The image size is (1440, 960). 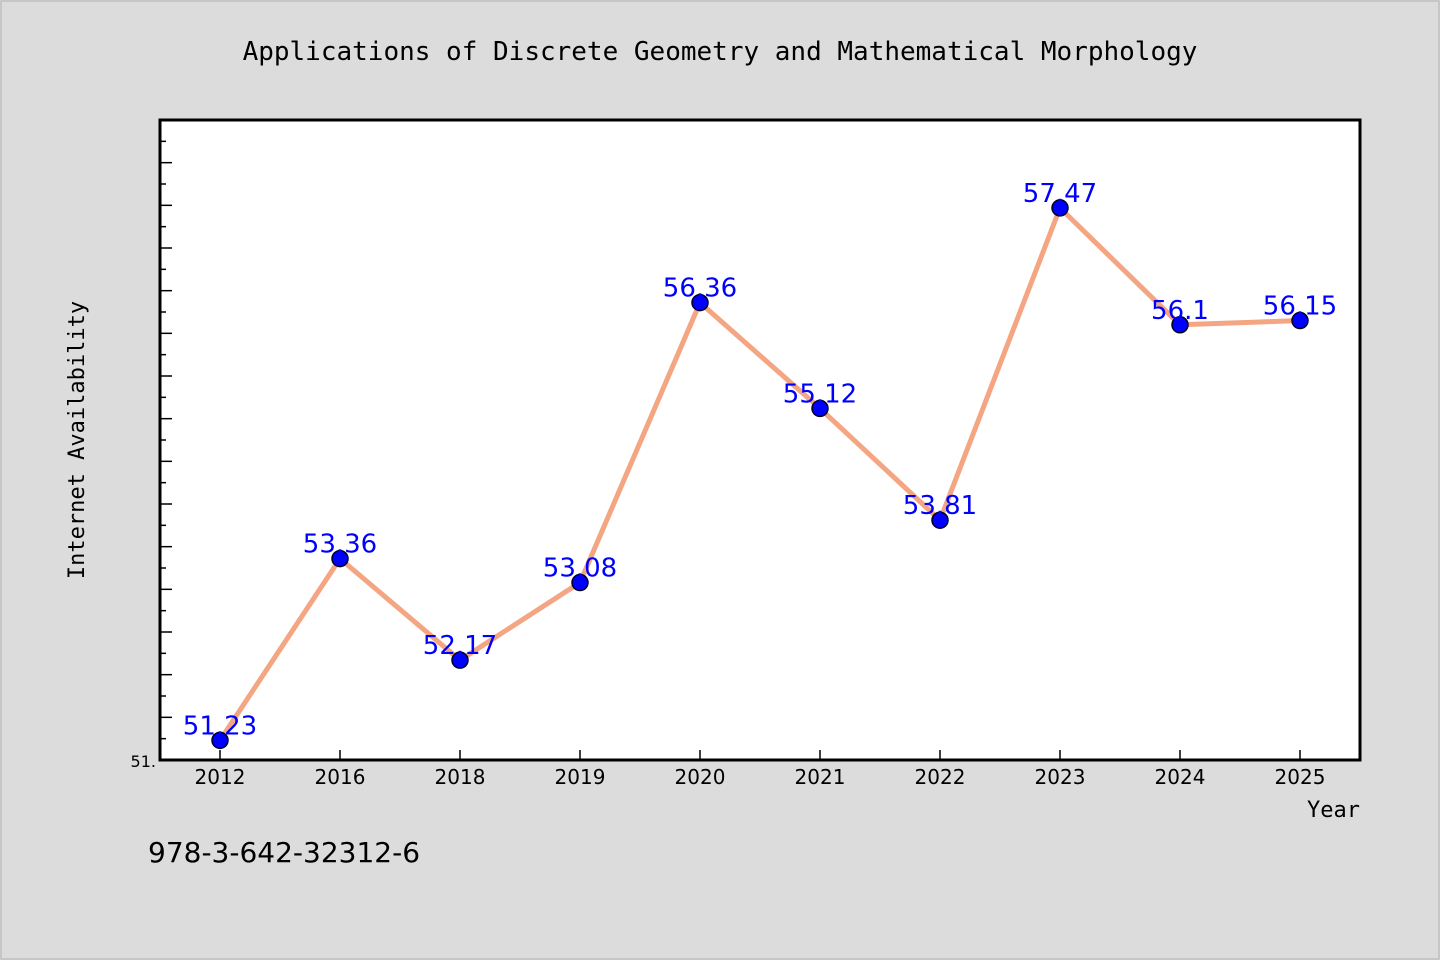 I want to click on data-label: 56.36, so click(x=700, y=289).